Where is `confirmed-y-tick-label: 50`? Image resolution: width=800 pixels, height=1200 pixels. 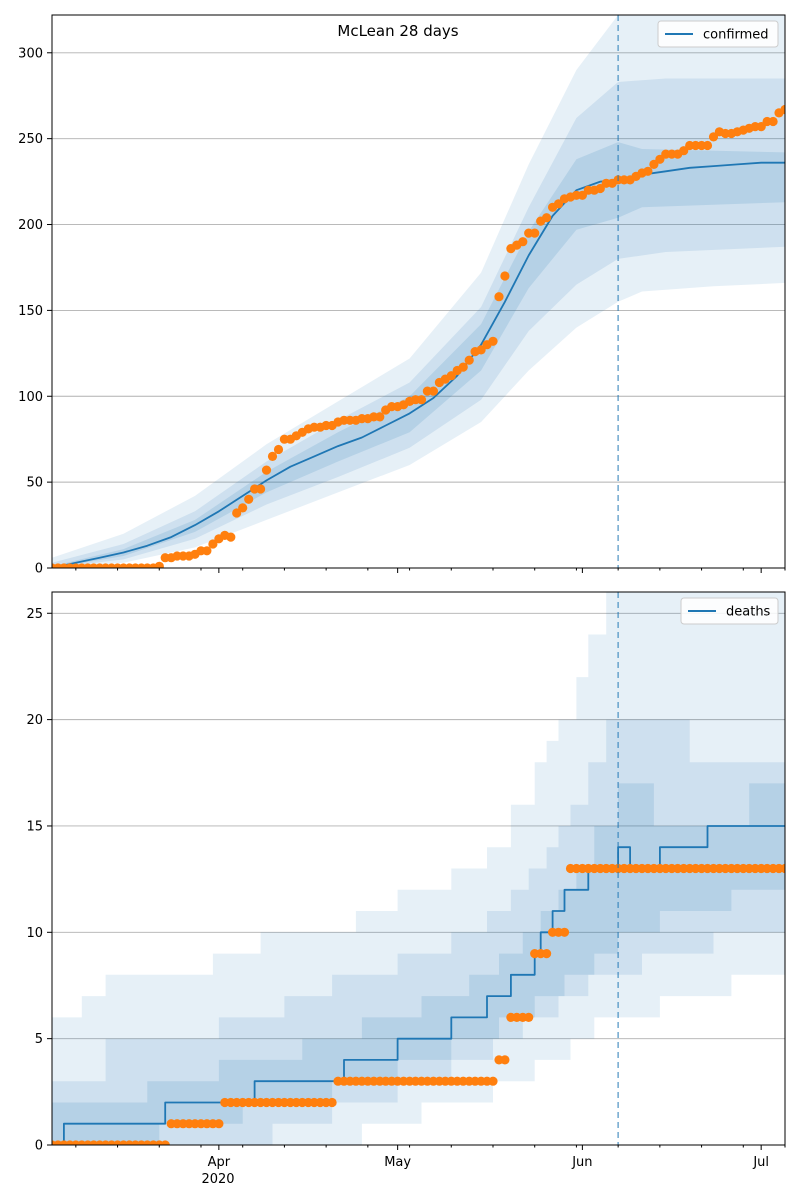 confirmed-y-tick-label: 50 is located at coordinates (34, 483).